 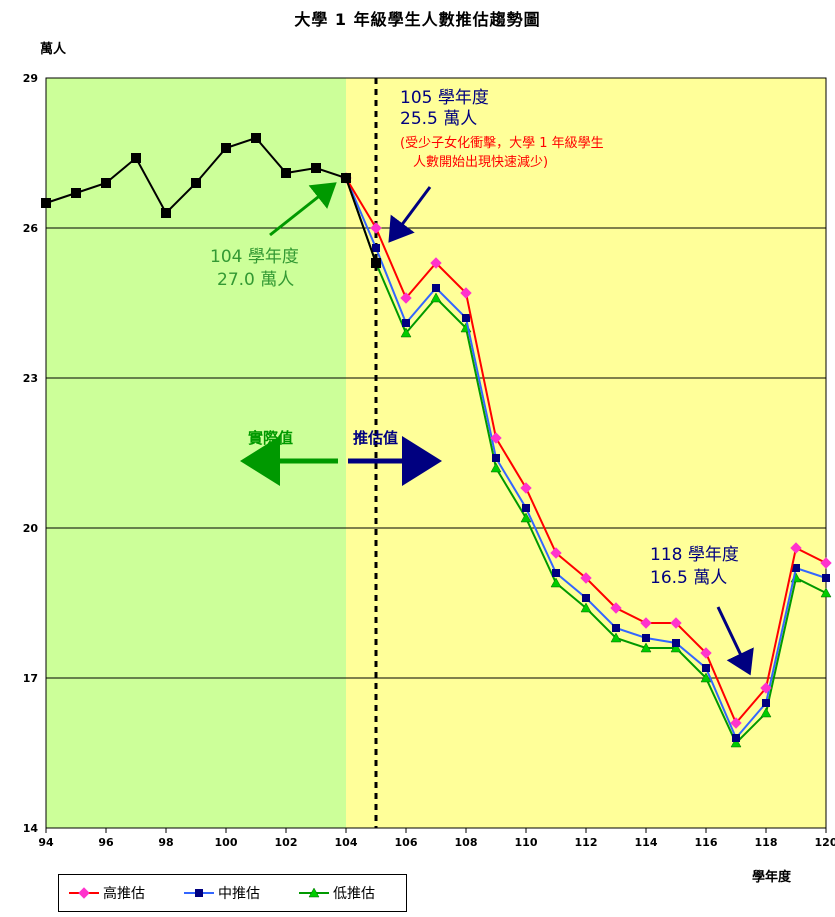 What do you see at coordinates (406, 842) in the screenshot?
I see `x-tick-label-106: 106` at bounding box center [406, 842].